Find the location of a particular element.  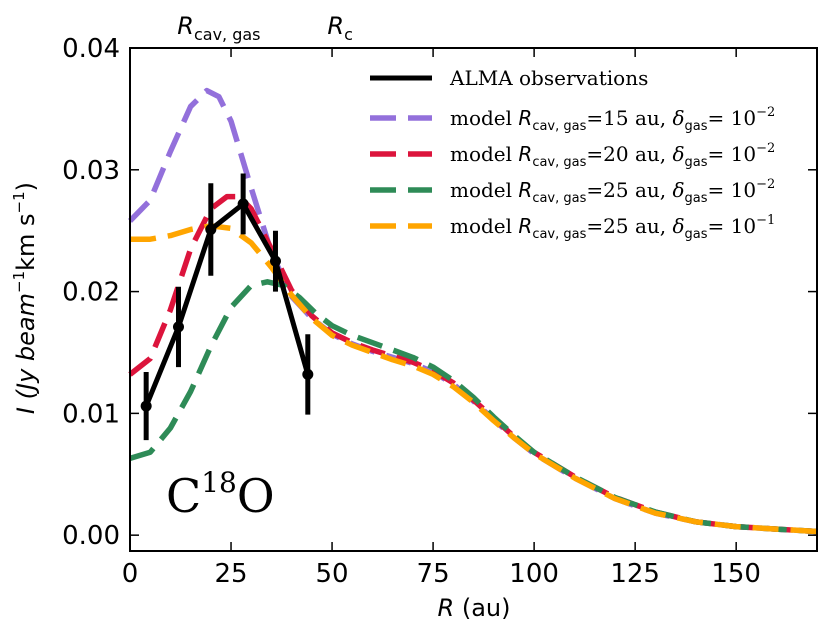

y-axis-title-mid: km s is located at coordinates (26, 241).